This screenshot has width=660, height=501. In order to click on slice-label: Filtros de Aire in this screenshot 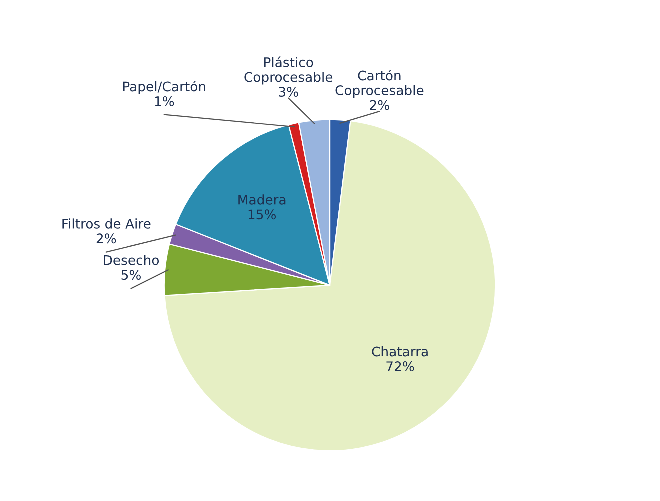, I will do `click(106, 223)`.